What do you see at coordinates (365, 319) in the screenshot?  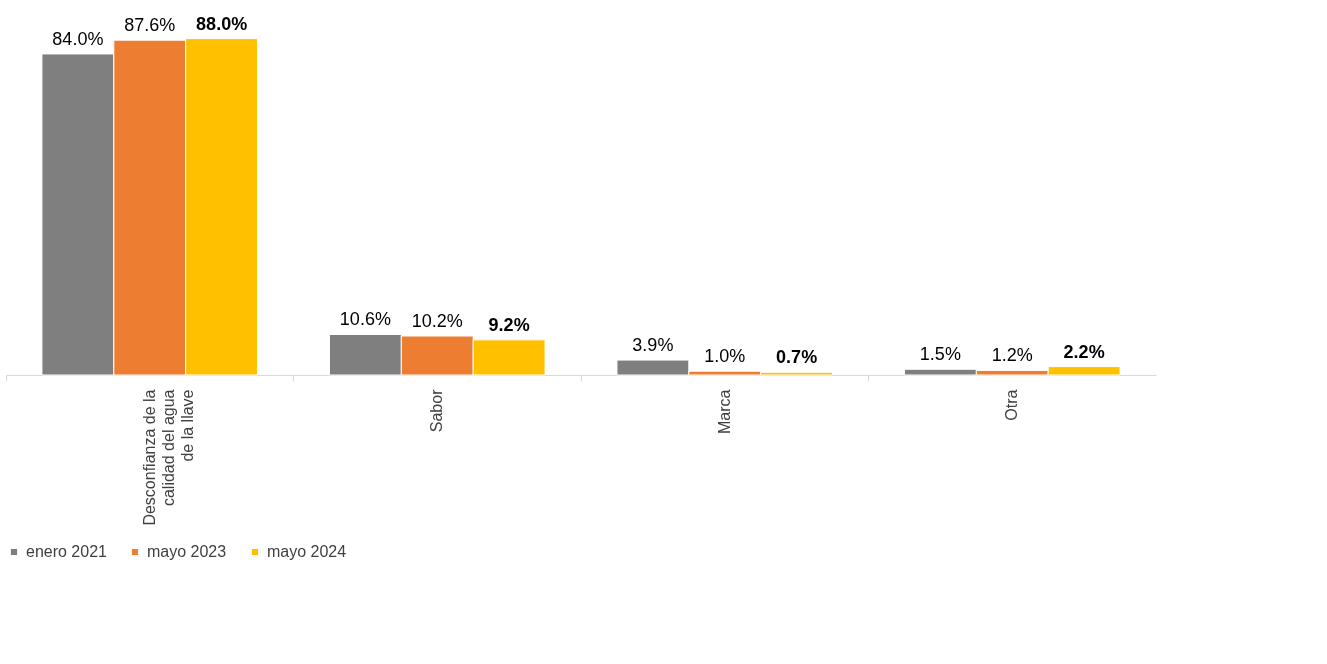 I see `data-label: 10.6%` at bounding box center [365, 319].